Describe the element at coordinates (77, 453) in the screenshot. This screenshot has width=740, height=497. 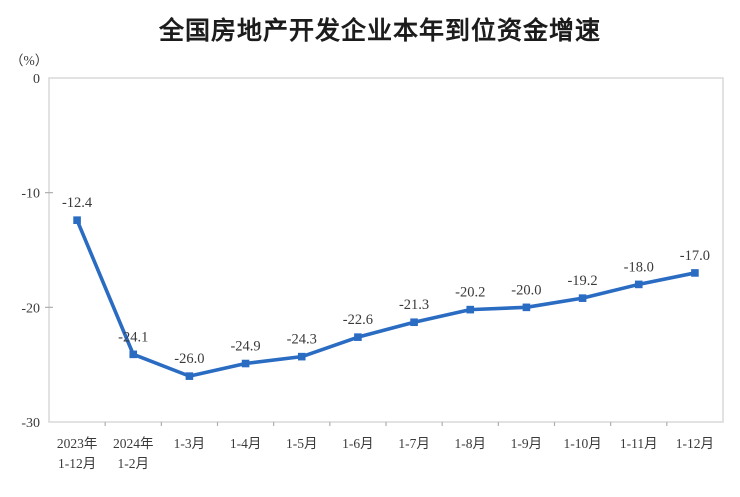
I see `x-tick-label: 2023年 1-12月` at that location.